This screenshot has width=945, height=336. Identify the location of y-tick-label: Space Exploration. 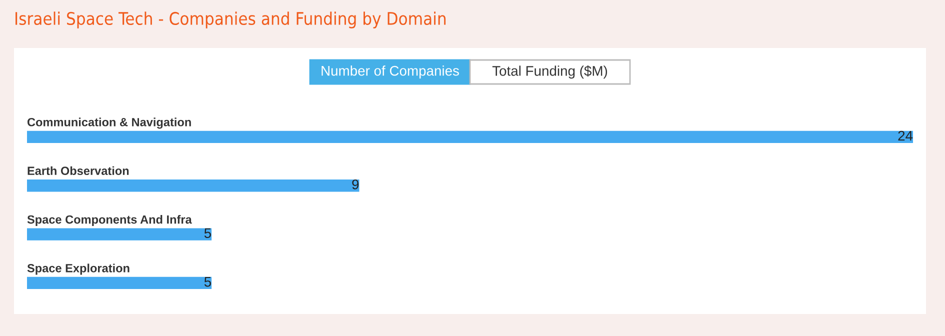
(78, 269).